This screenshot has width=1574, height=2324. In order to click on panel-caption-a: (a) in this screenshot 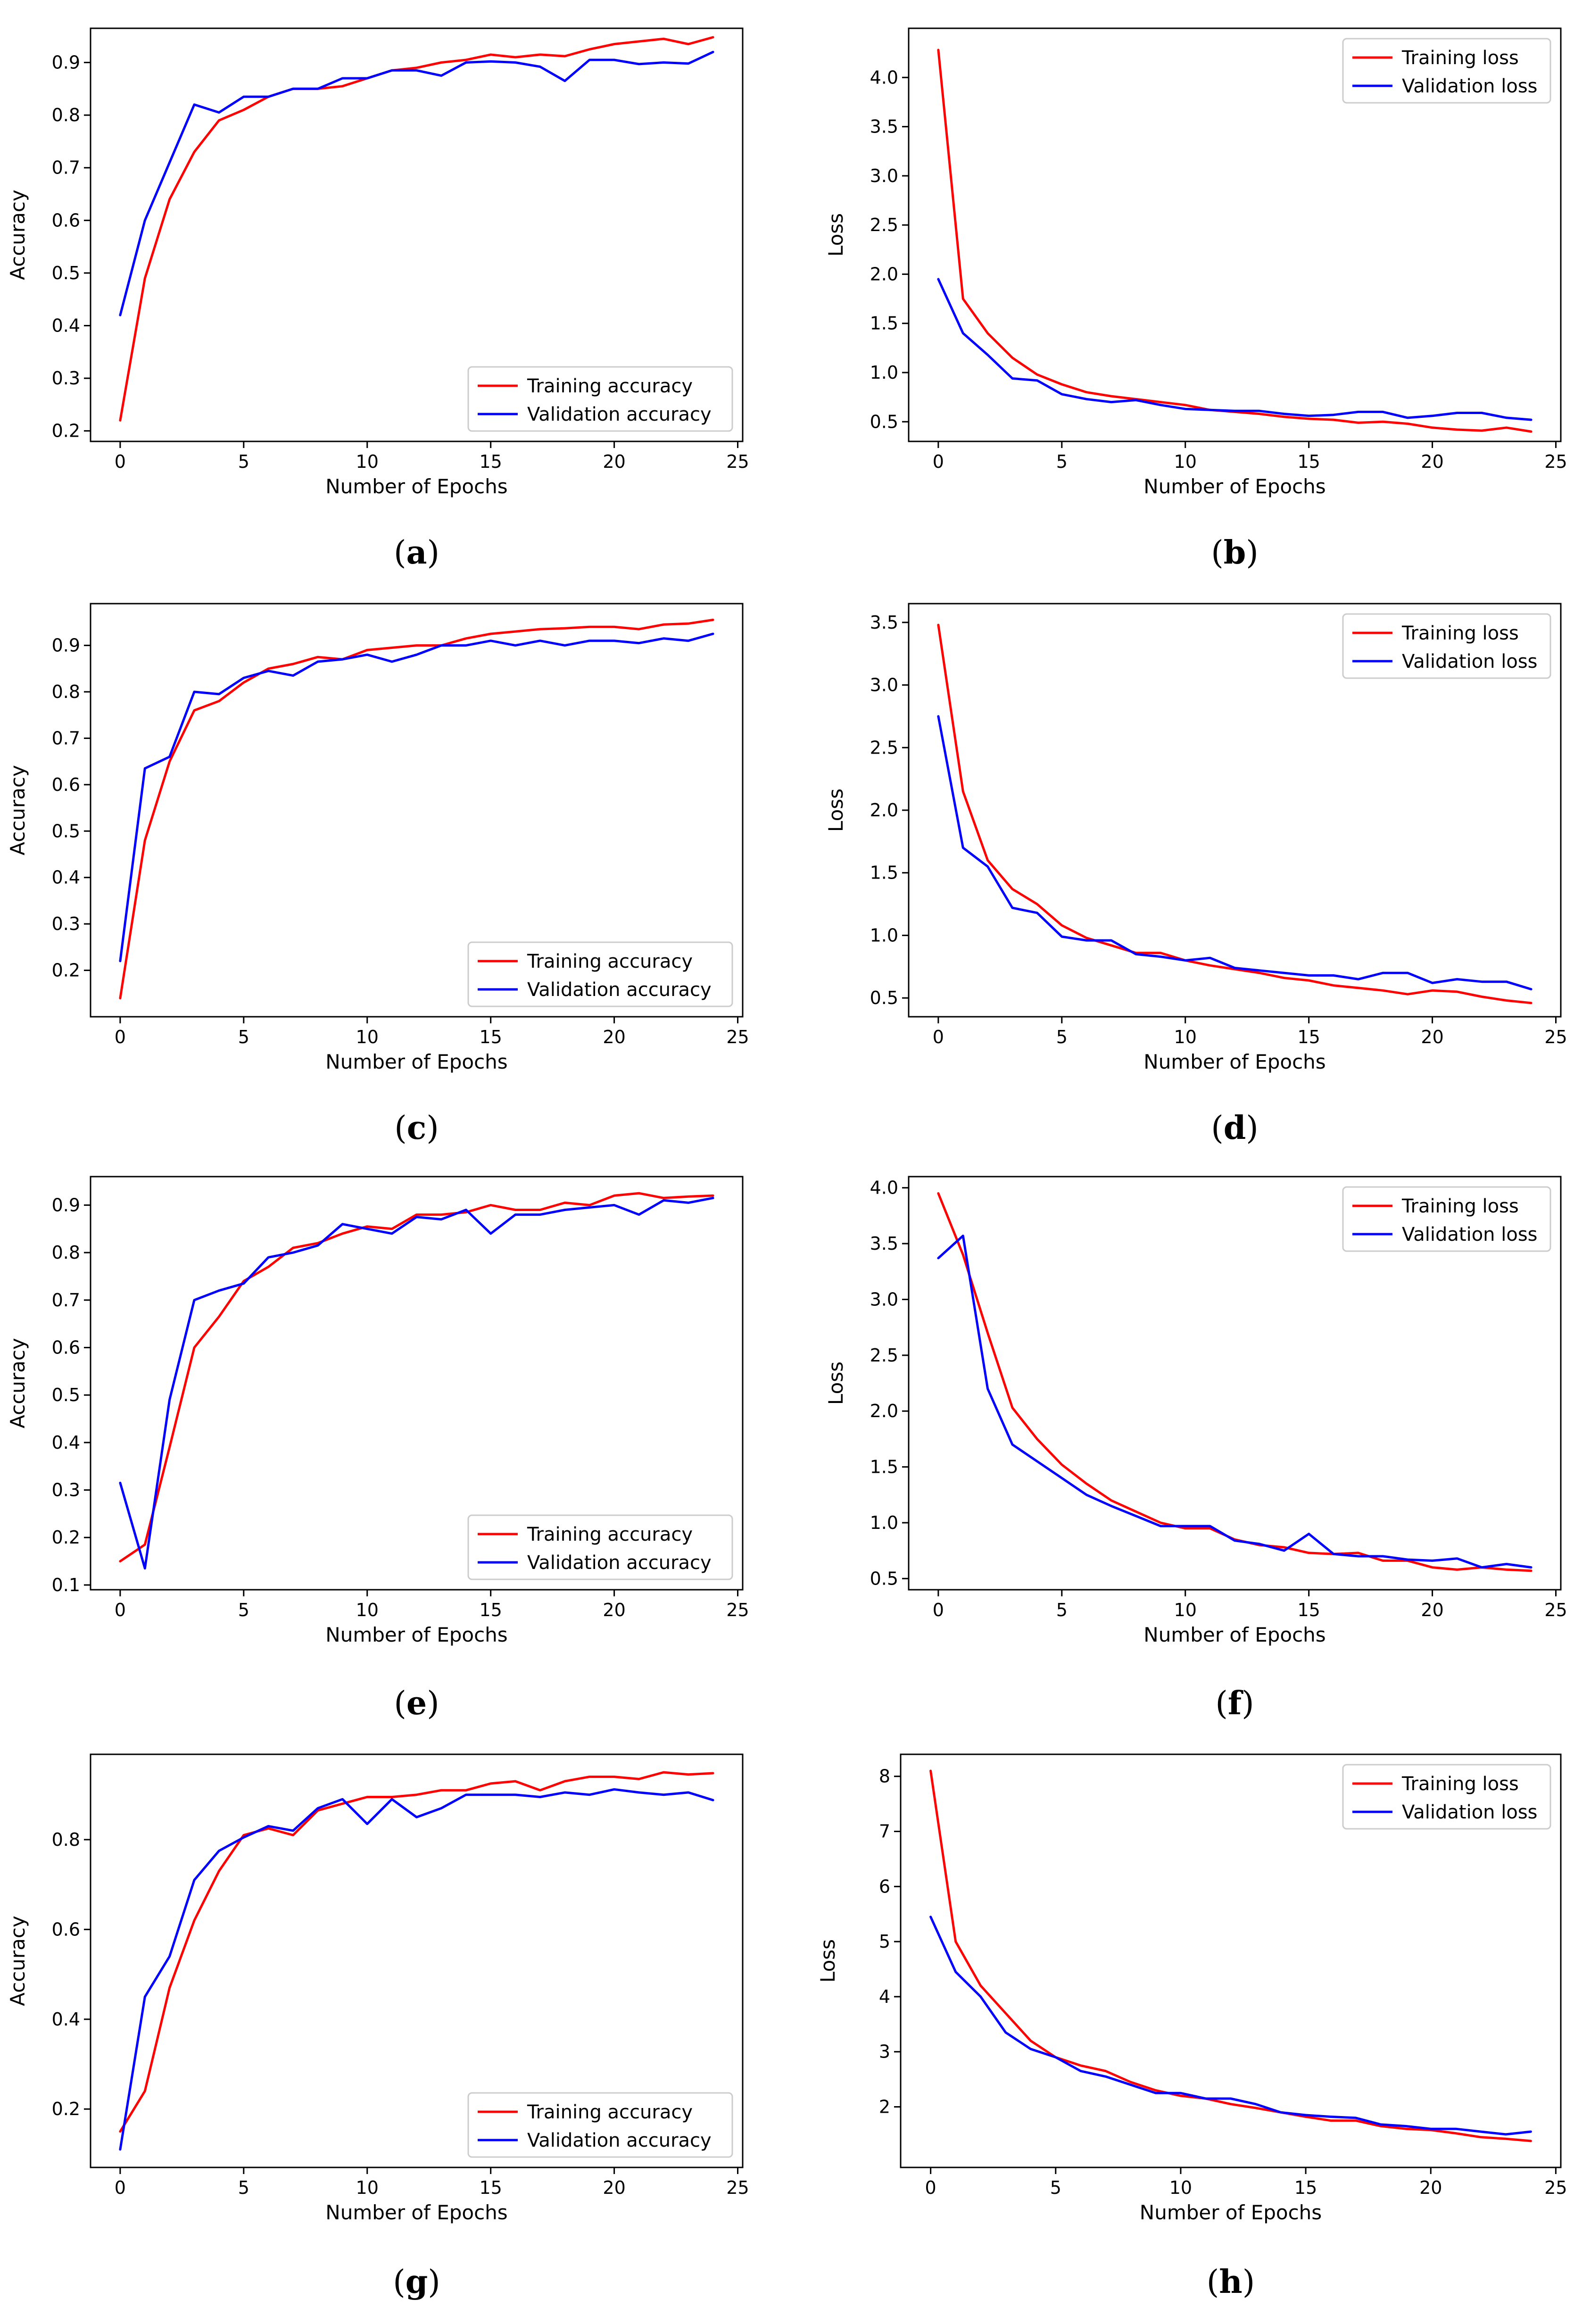, I will do `click(416, 553)`.